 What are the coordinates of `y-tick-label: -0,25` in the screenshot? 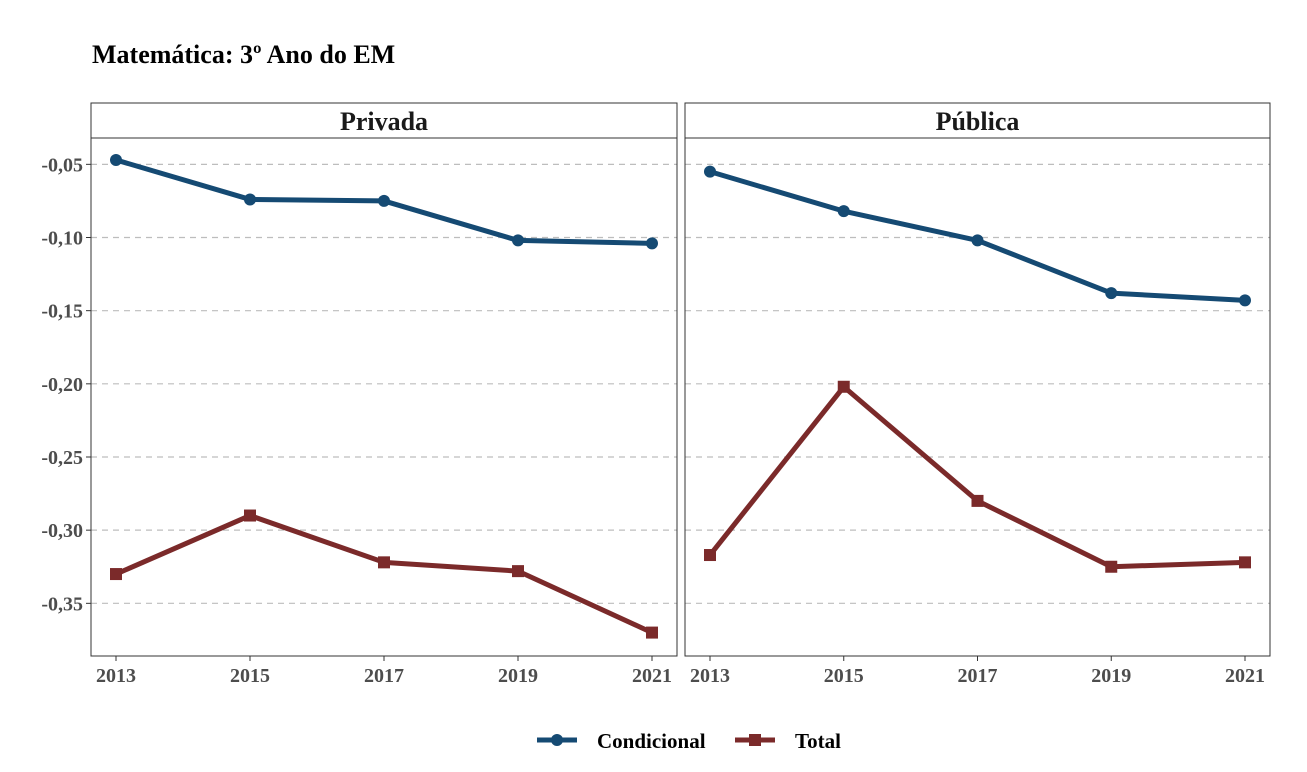 It's located at (62, 458).